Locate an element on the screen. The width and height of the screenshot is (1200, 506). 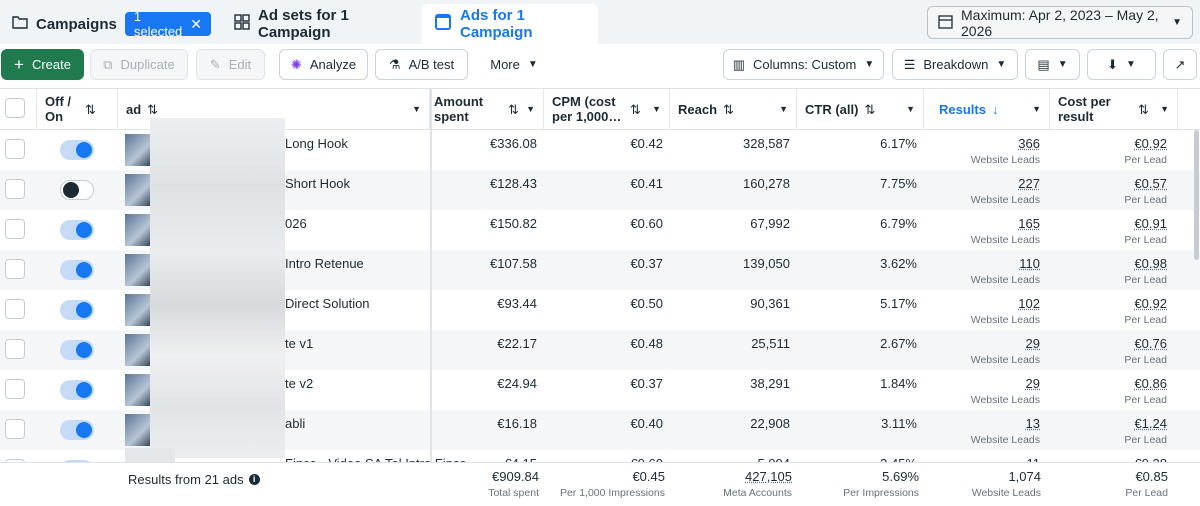
results-value: 110 is located at coordinates (1029, 263).